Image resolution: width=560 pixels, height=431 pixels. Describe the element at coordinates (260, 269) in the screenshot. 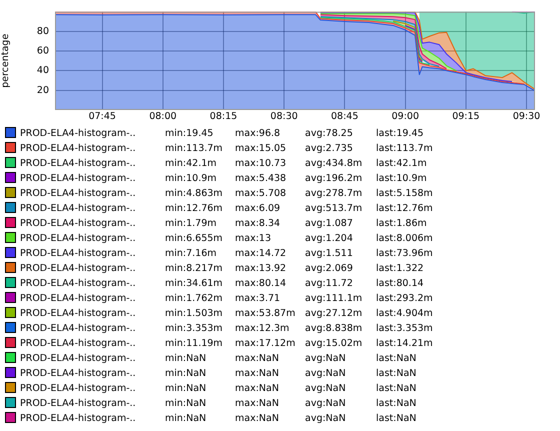

I see `text: max:13.92` at that location.